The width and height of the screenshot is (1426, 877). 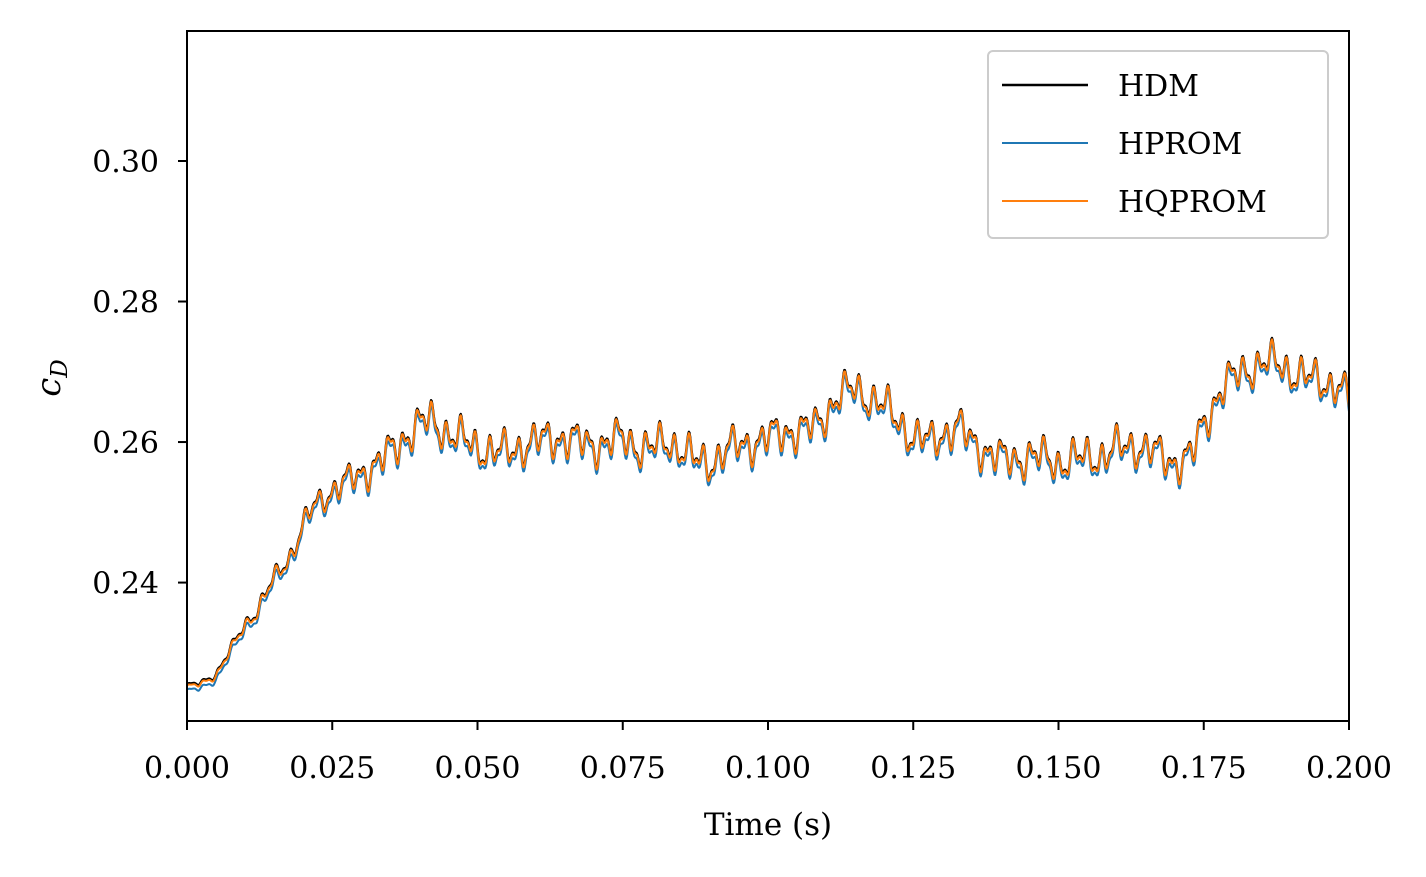 What do you see at coordinates (187, 768) in the screenshot?
I see `x-tick-label: 0.000` at bounding box center [187, 768].